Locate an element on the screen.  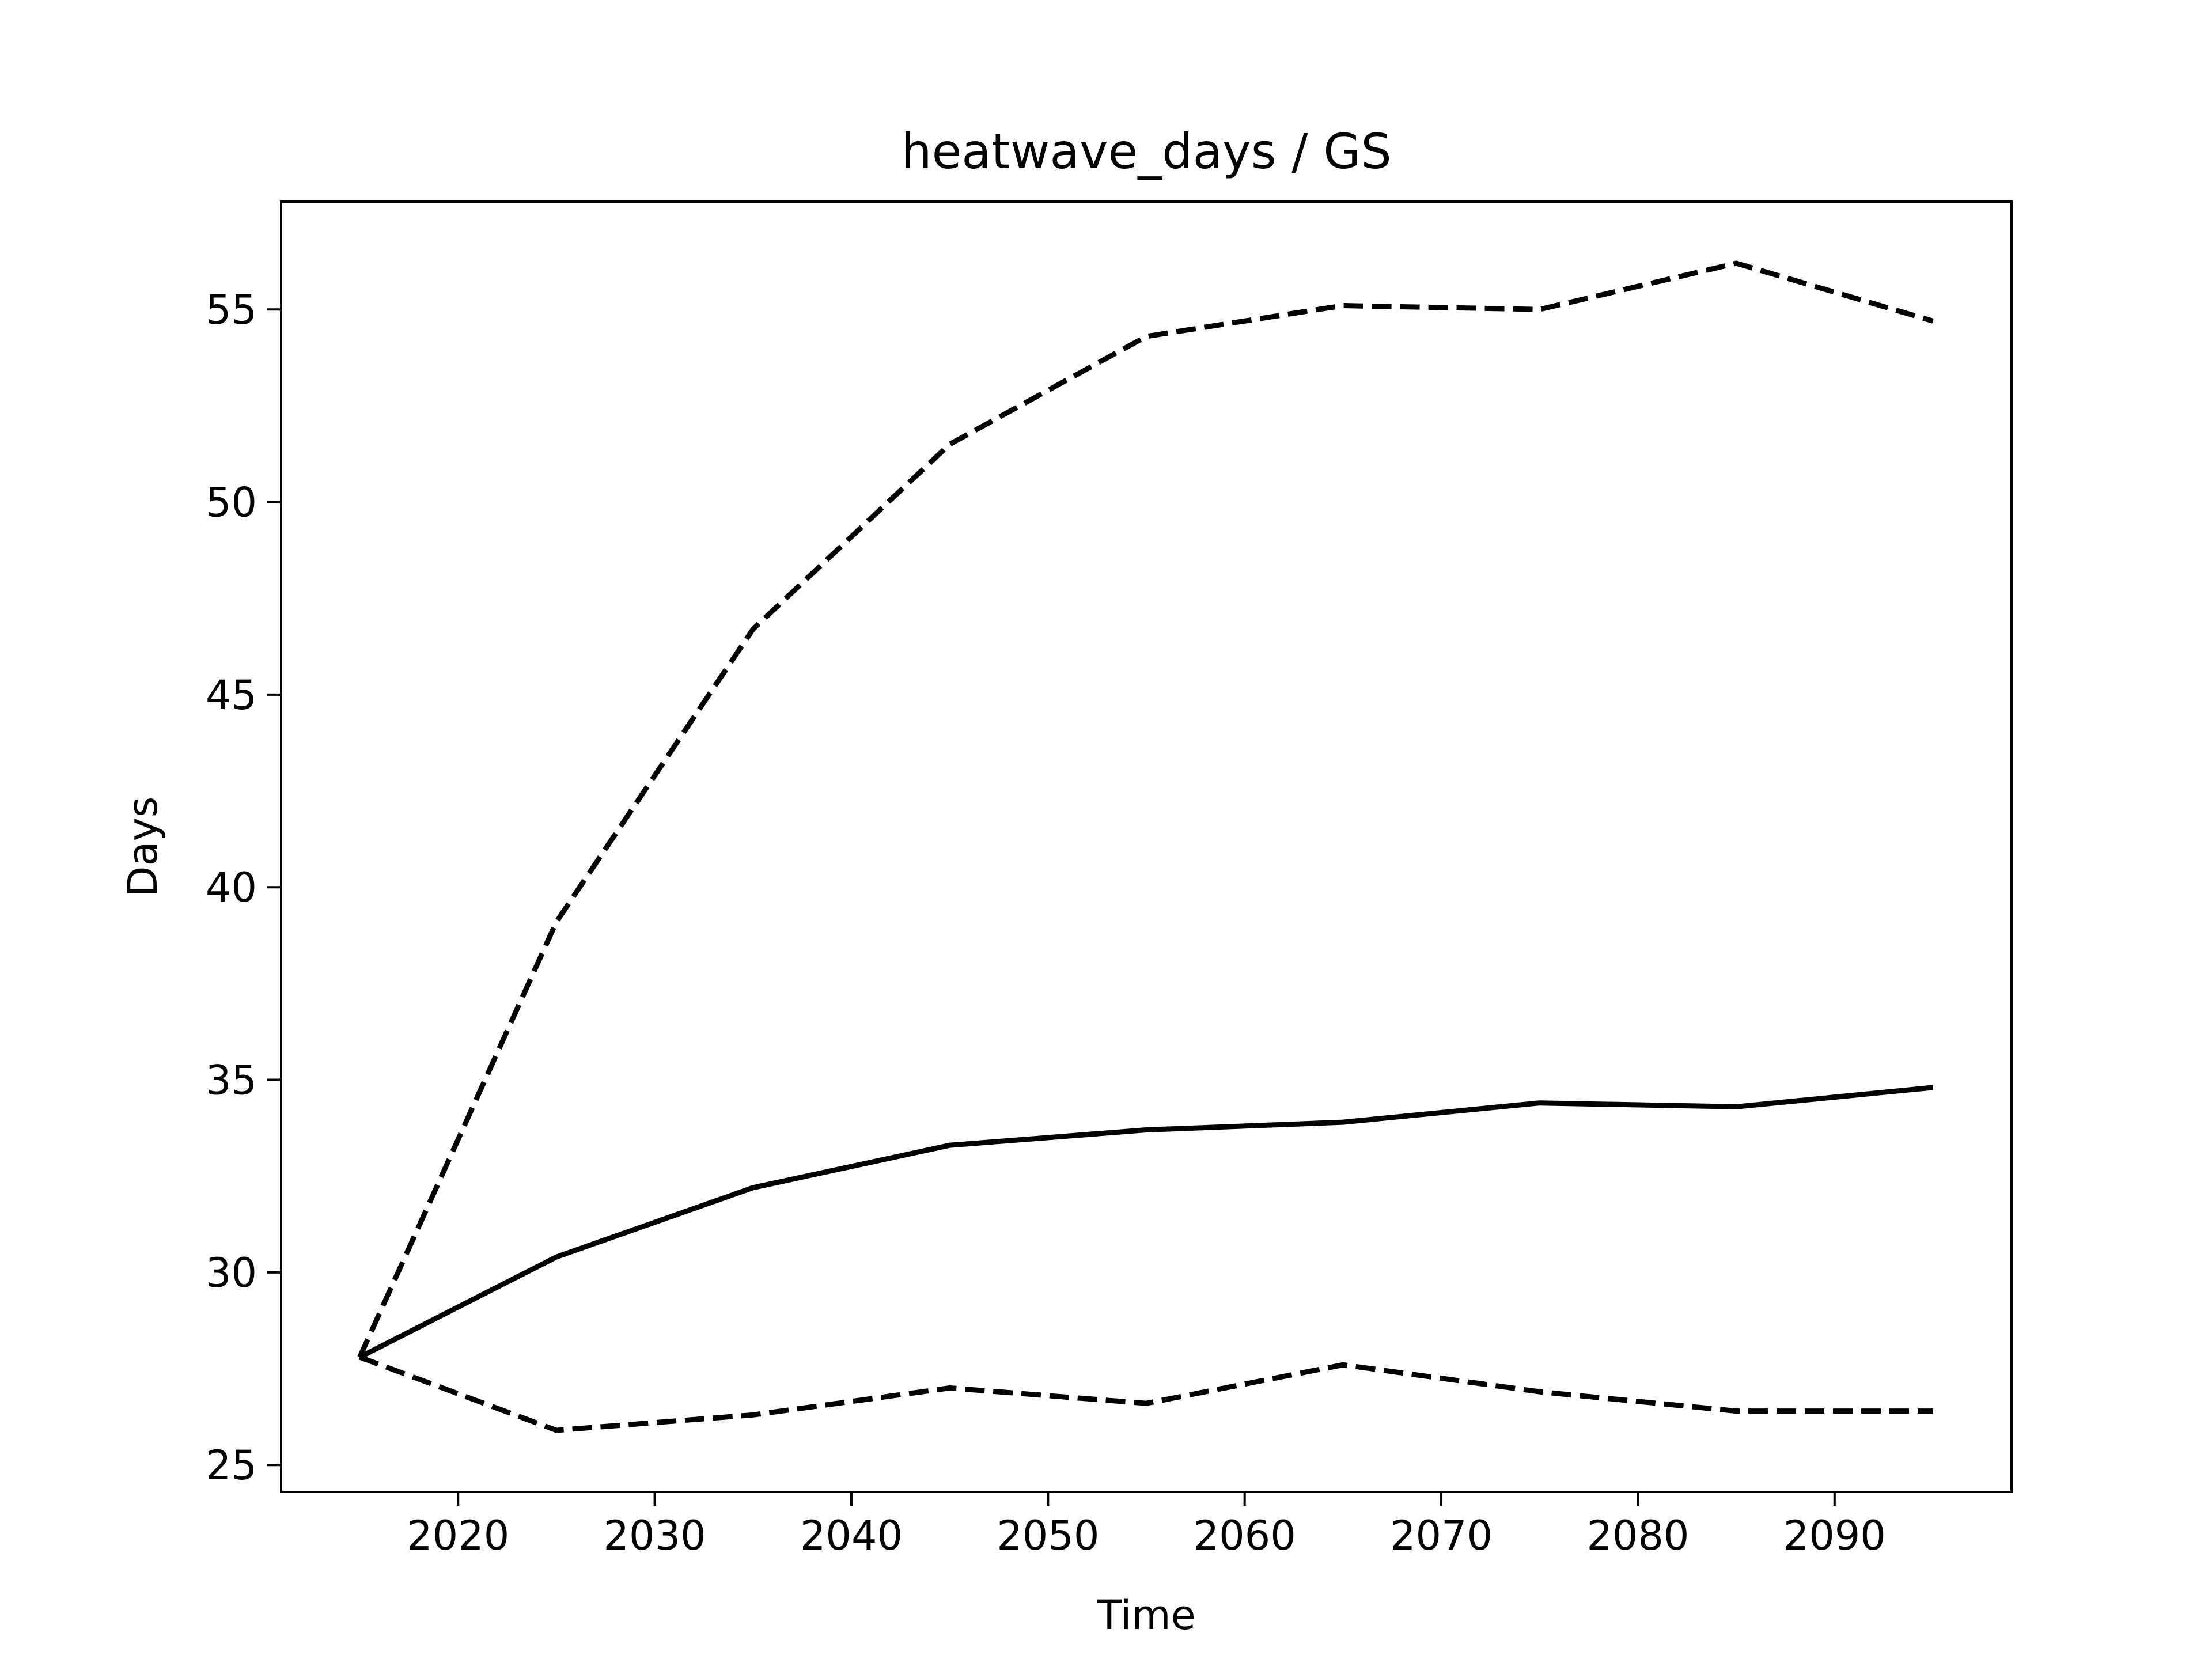
x-tick-label: 2020 is located at coordinates (458, 1535).